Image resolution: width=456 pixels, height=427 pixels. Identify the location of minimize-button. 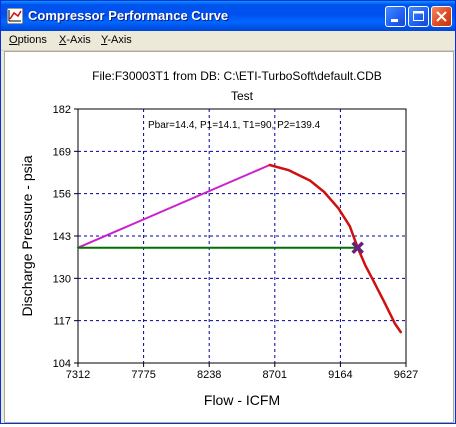
(395, 16).